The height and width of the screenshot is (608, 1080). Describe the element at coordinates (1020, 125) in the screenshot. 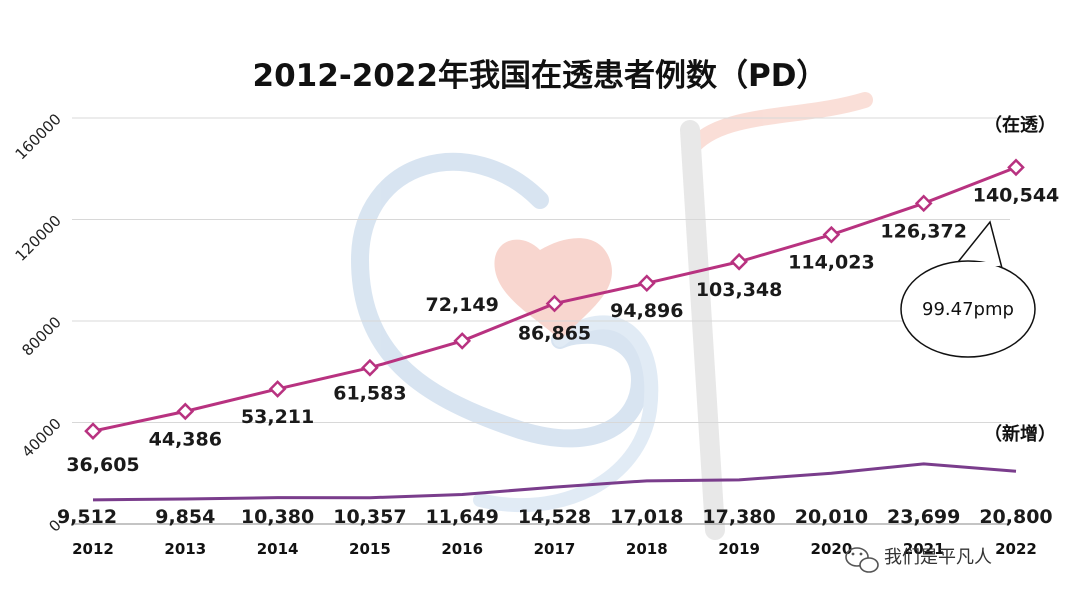

I see `series-label-zaitou: （在透）` at that location.